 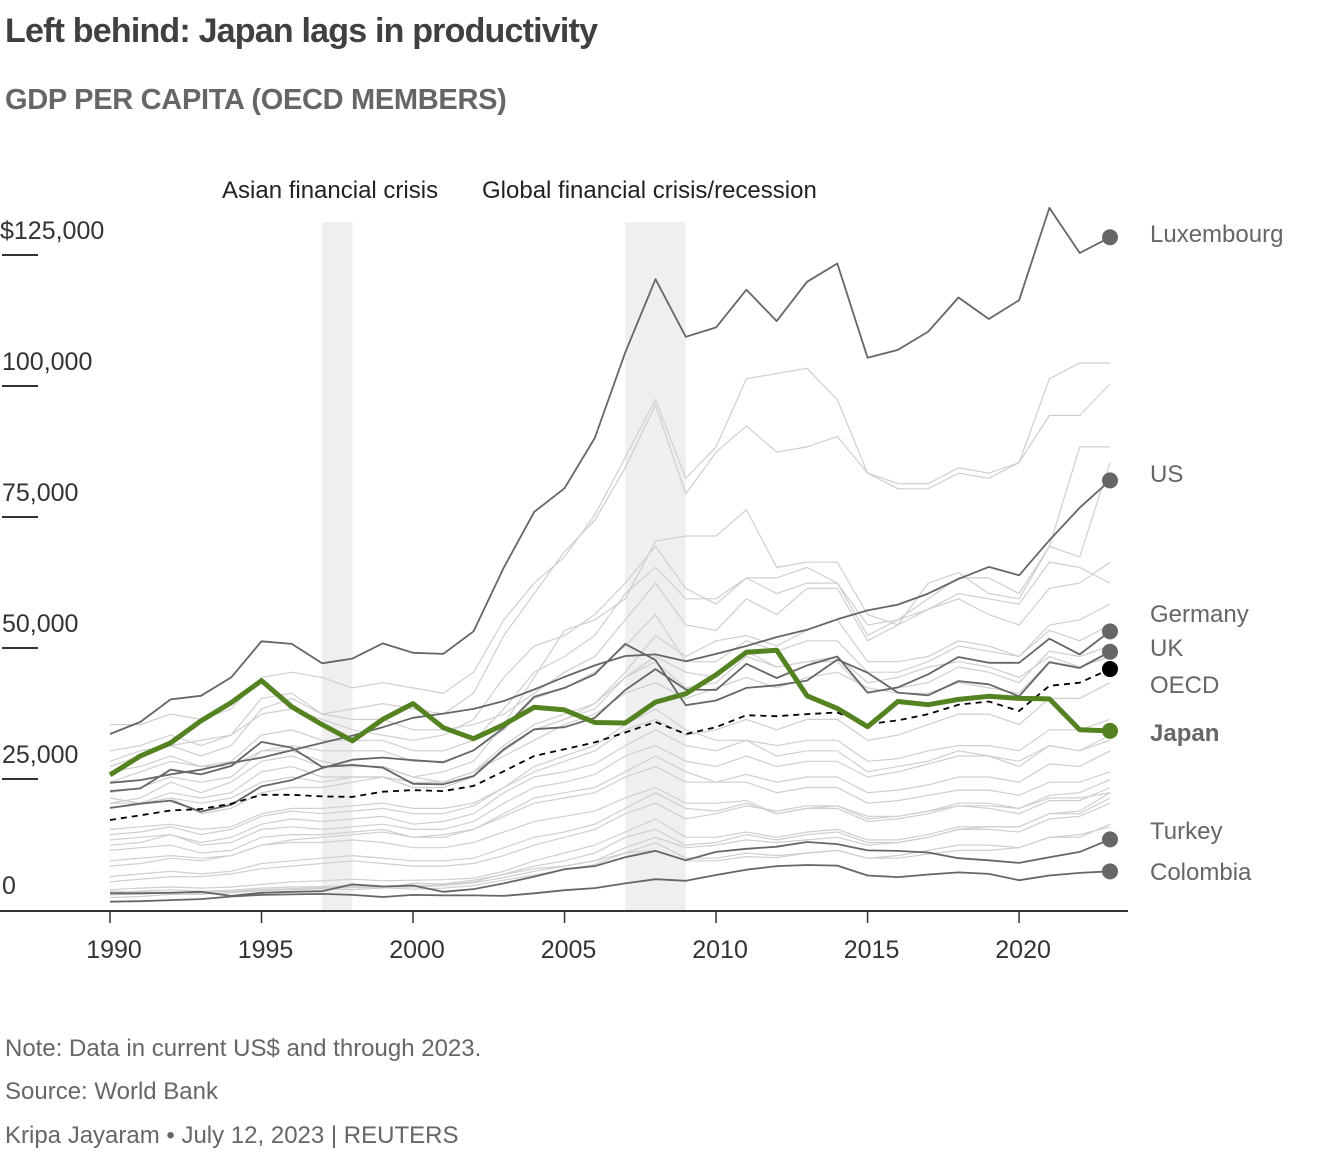 What do you see at coordinates (417, 950) in the screenshot?
I see `x-tick-label: 2000` at bounding box center [417, 950].